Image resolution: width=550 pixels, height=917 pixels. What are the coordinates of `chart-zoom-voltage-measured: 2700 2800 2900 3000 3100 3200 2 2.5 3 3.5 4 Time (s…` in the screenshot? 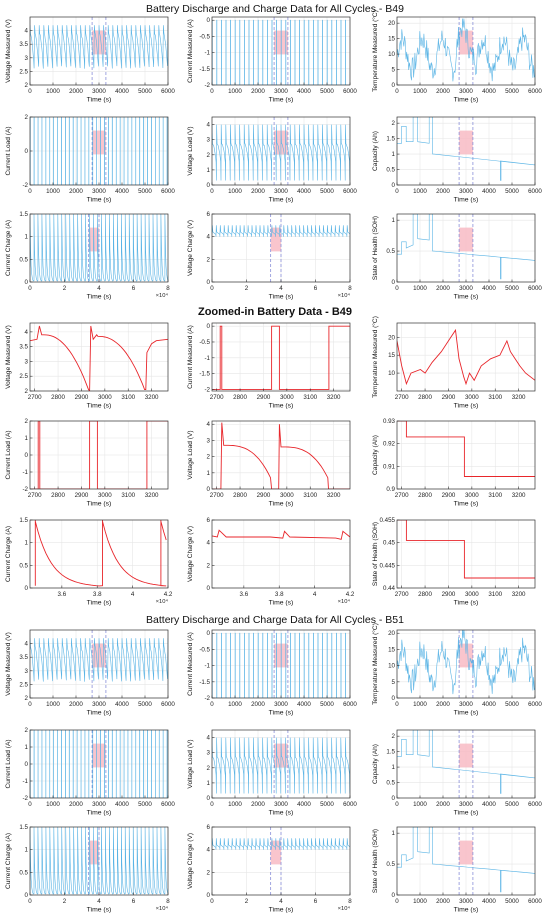 It's located at (87, 366).